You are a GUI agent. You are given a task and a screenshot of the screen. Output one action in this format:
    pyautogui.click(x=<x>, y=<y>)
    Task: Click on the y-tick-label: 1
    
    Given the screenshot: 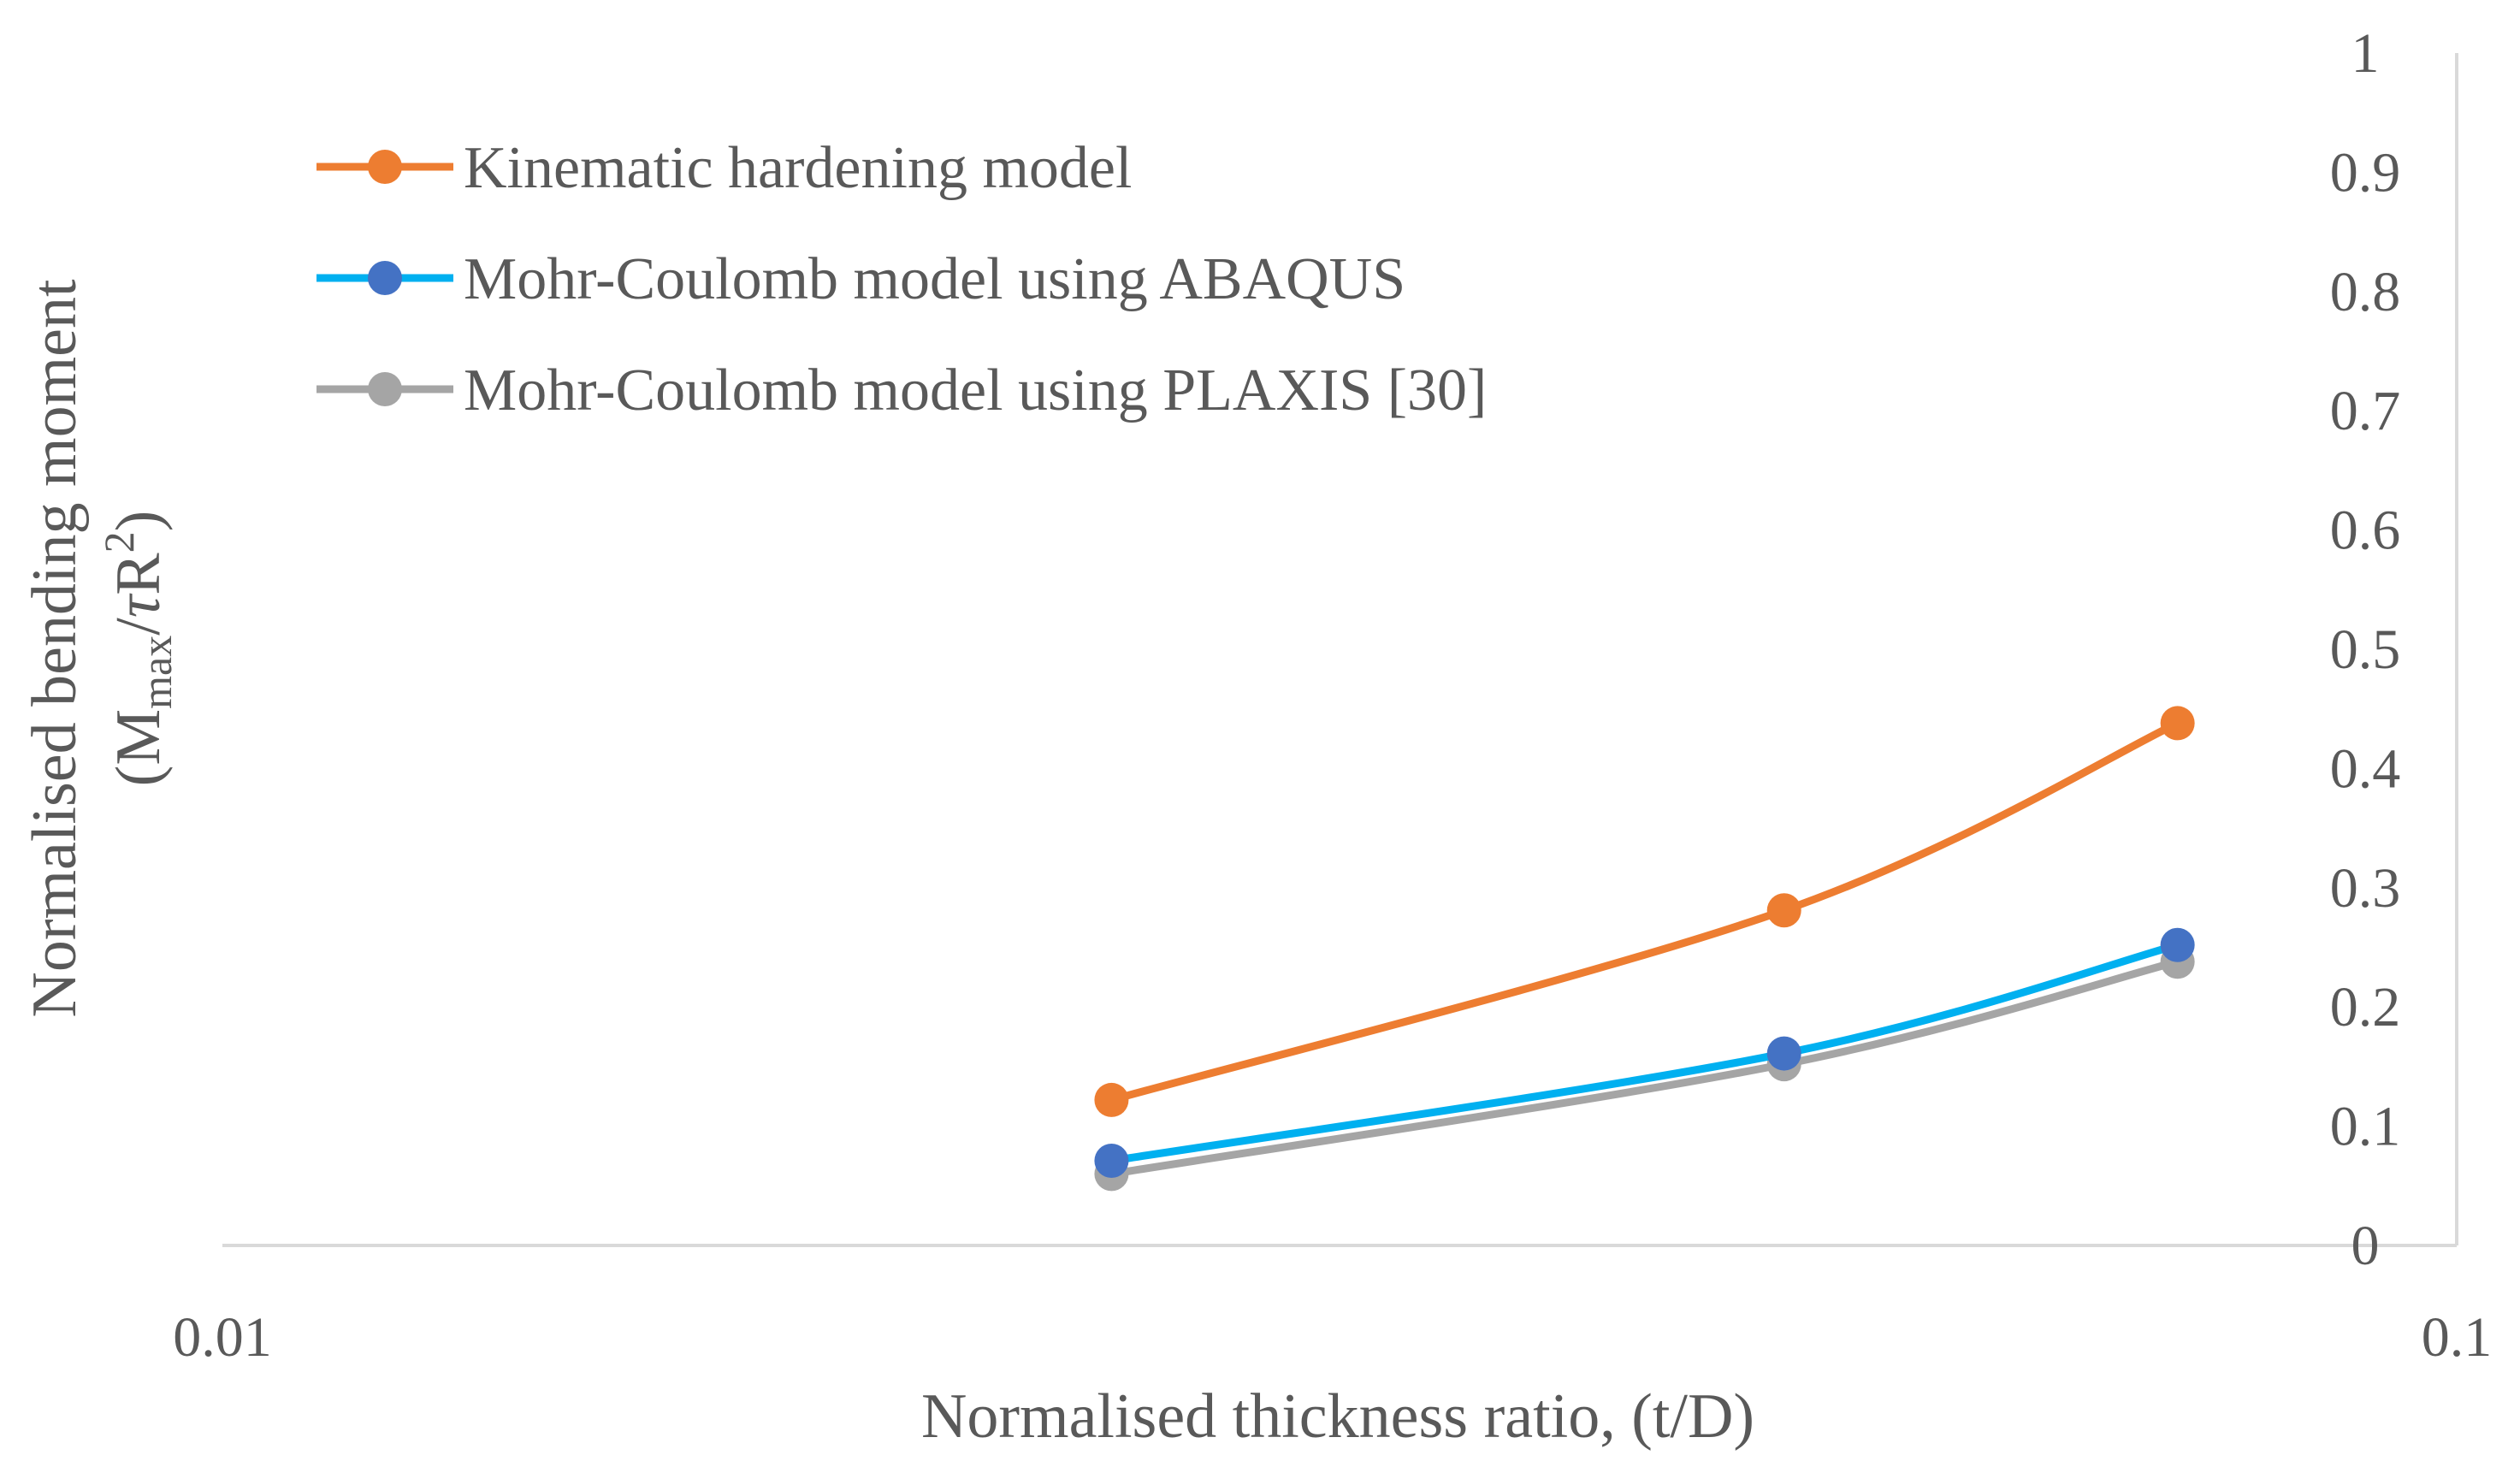 What is the action you would take?
    pyautogui.click(x=2366, y=53)
    